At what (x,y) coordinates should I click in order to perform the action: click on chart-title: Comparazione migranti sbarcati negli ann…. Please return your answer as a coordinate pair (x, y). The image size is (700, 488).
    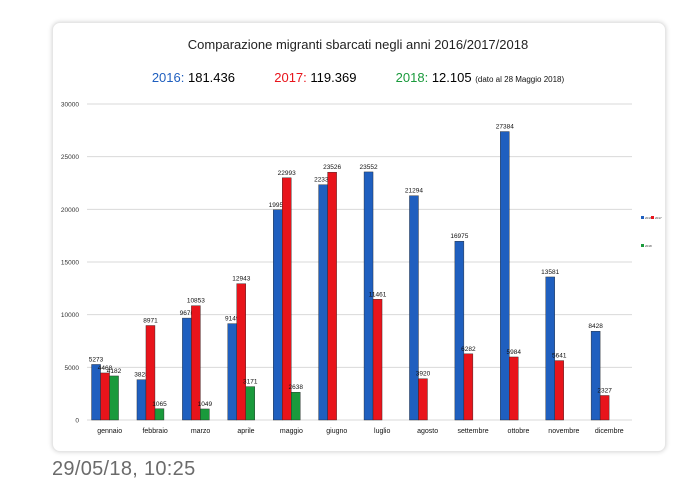
    Looking at the image, I should click on (358, 44).